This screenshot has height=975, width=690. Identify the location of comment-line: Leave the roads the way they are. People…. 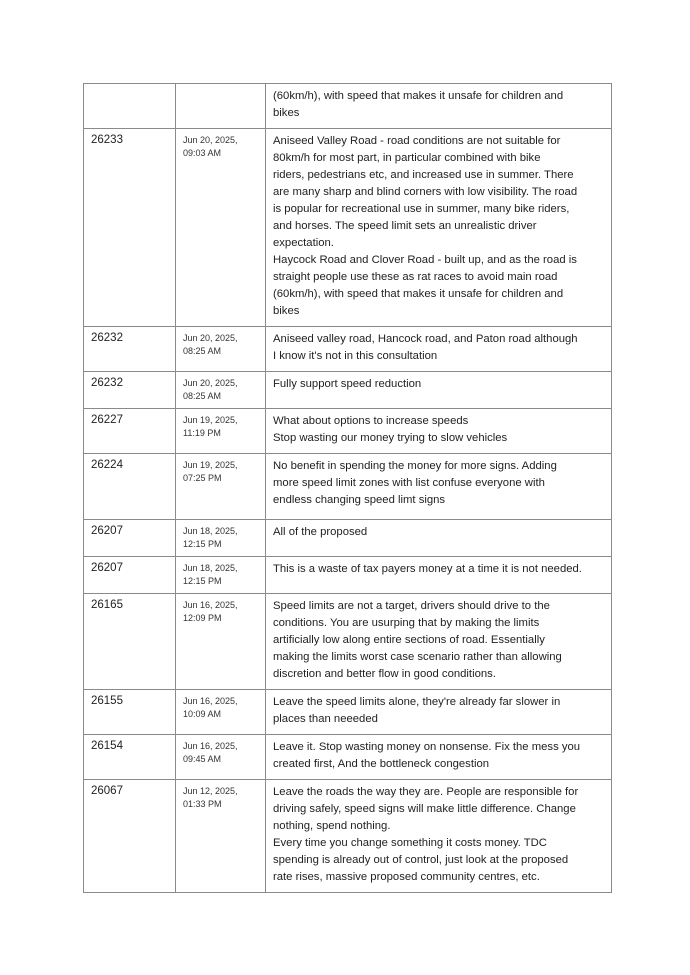
(426, 792).